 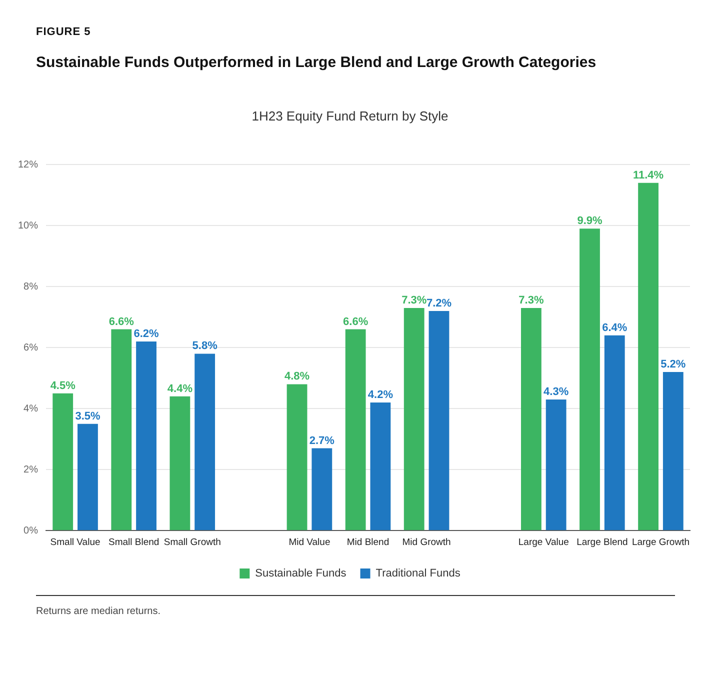 I want to click on data-label: 5.8%, so click(x=205, y=346).